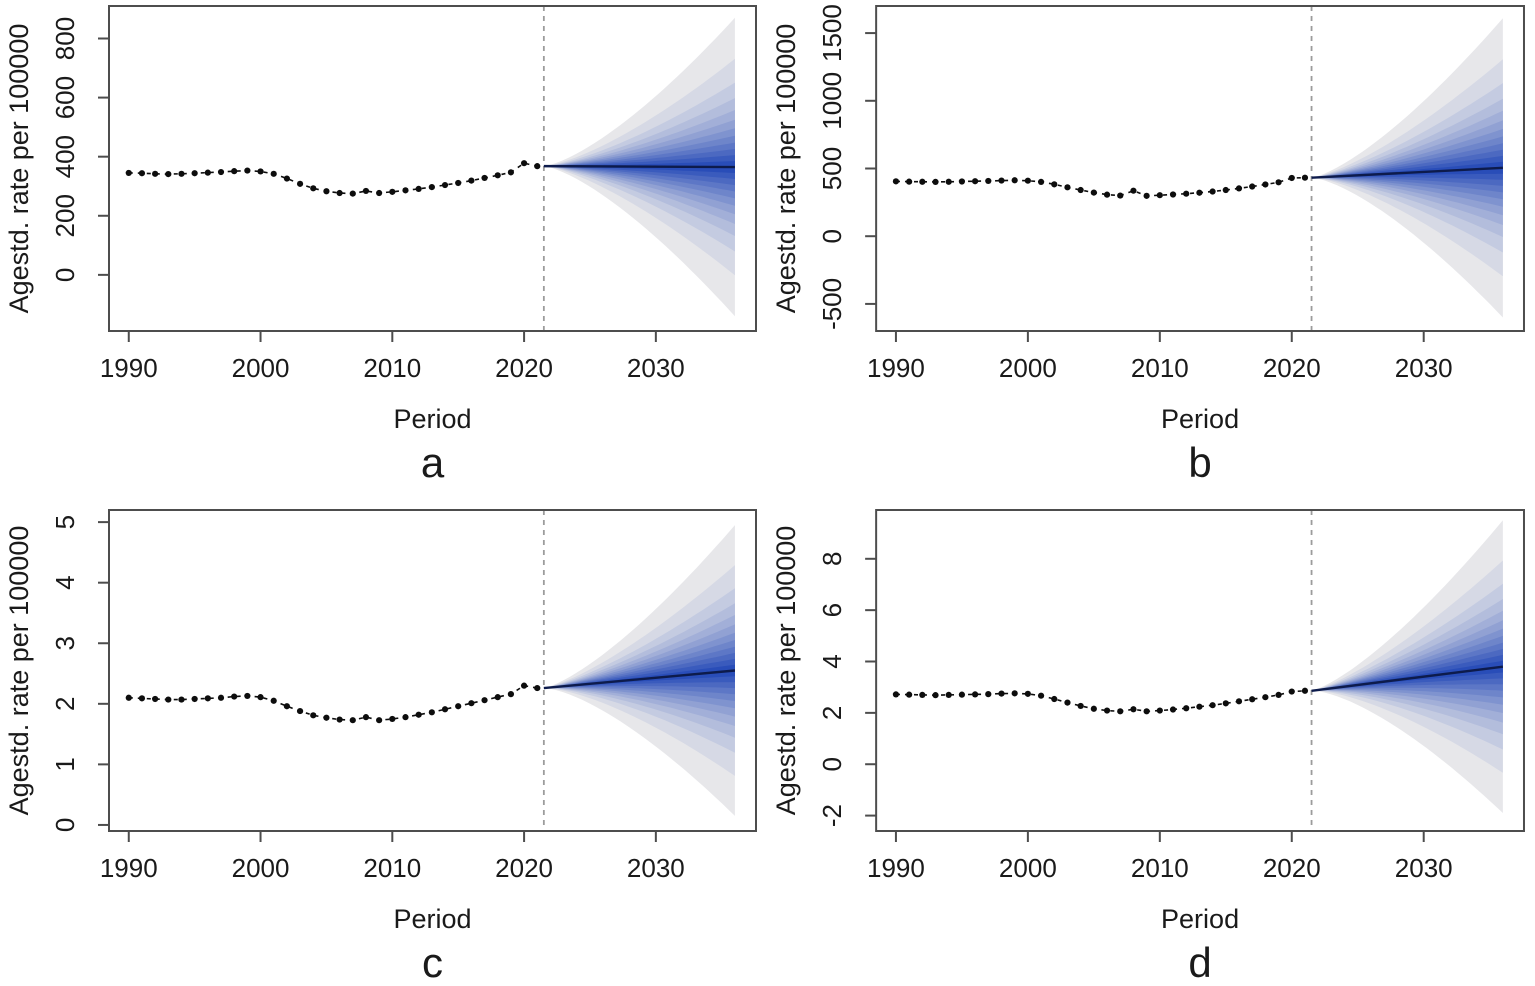 The width and height of the screenshot is (1535, 986). What do you see at coordinates (832, 168) in the screenshot?
I see `y-tick-label: 500` at bounding box center [832, 168].